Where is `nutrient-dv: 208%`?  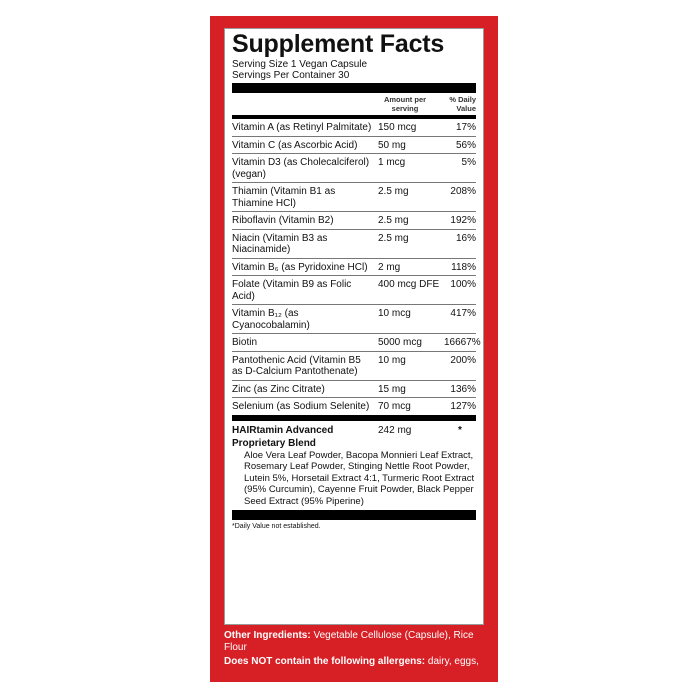
nutrient-dv: 208% is located at coordinates (463, 191).